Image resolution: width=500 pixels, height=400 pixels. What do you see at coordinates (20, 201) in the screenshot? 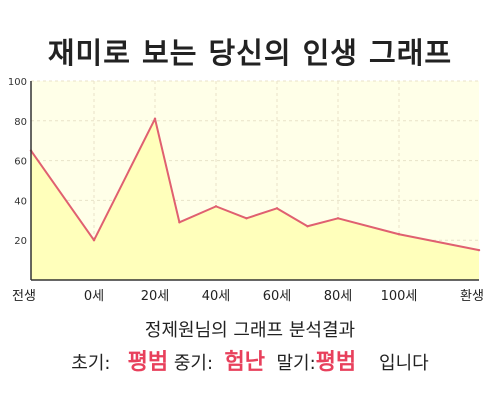
I see `y-tick-label: 40` at bounding box center [20, 201].